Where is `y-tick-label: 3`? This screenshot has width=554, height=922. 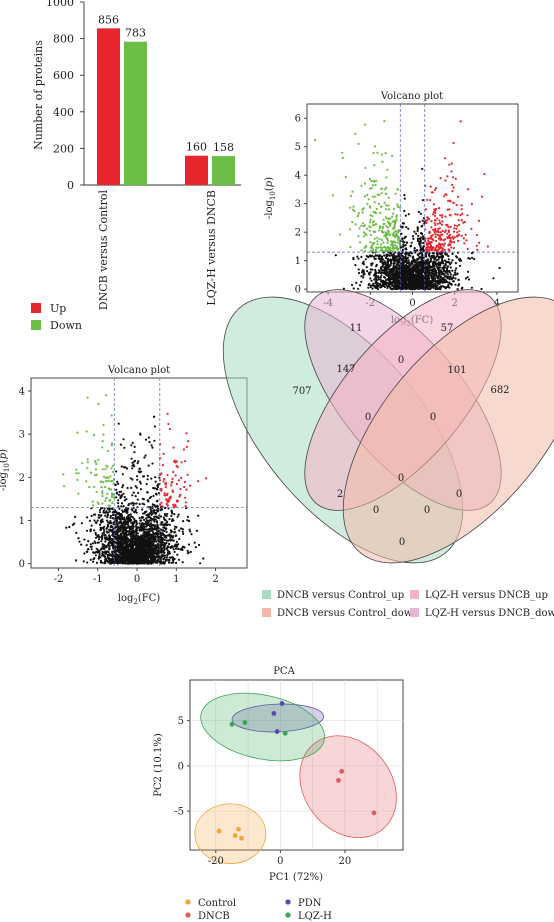 y-tick-label: 3 is located at coordinates (298, 204).